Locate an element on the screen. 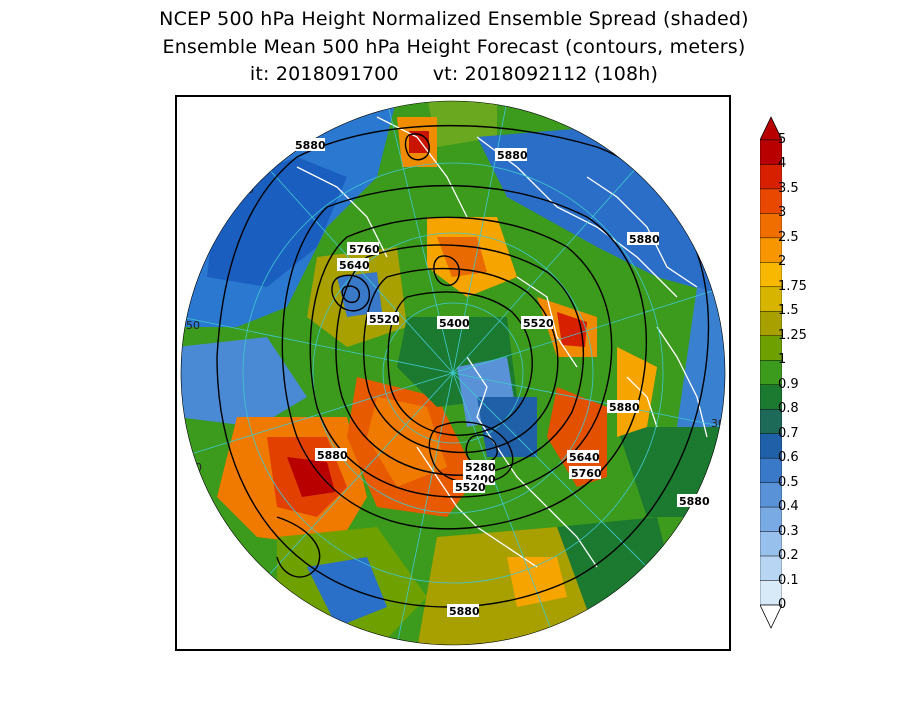 The image size is (908, 702). colorbar-label: 0.2 is located at coordinates (788, 556).